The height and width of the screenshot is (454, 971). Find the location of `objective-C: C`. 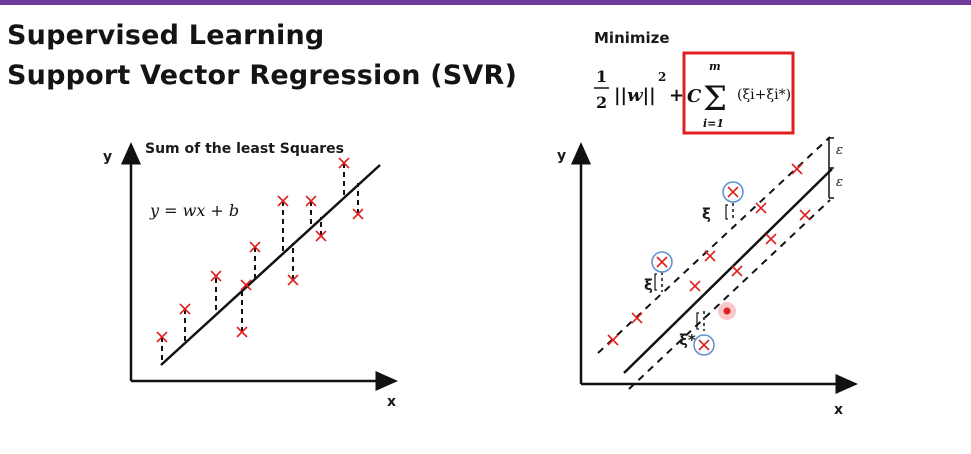

objective-C: C is located at coordinates (694, 96).